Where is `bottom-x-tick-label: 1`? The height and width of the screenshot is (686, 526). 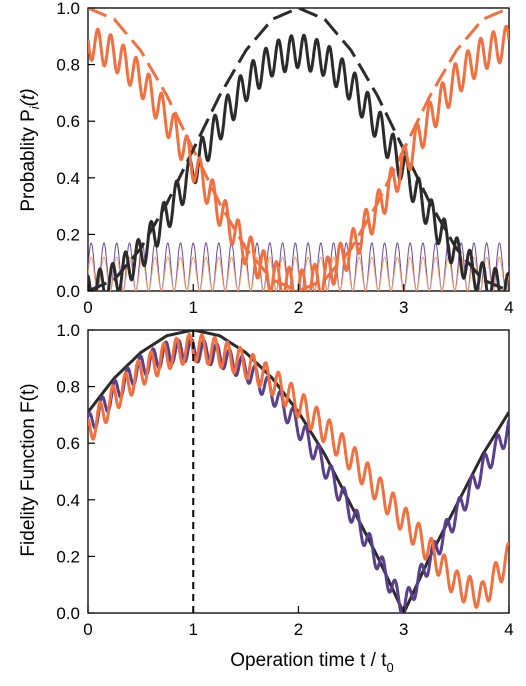 bottom-x-tick-label: 1 is located at coordinates (193, 629).